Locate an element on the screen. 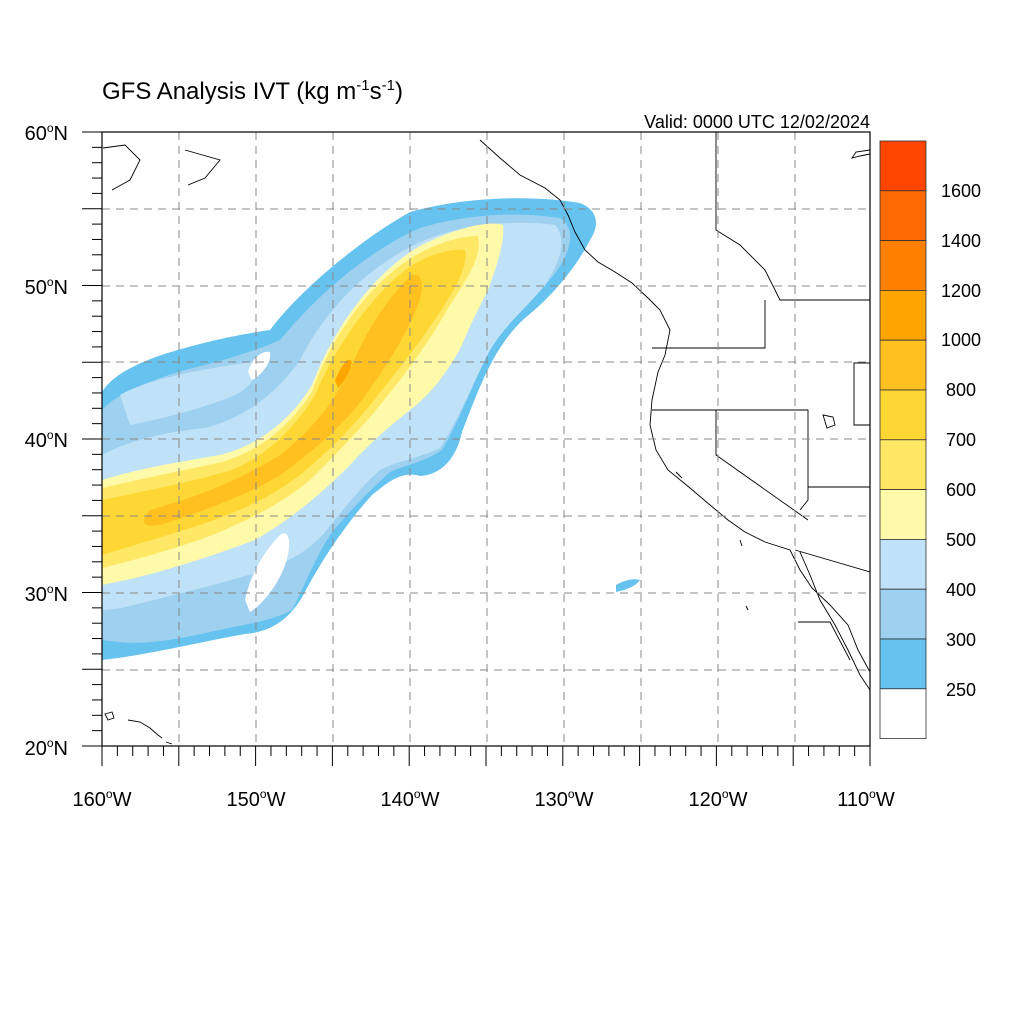 The width and height of the screenshot is (1024, 1029). chart-title: GFS Analysis IVT (kg m-1s-1) is located at coordinates (252, 91).